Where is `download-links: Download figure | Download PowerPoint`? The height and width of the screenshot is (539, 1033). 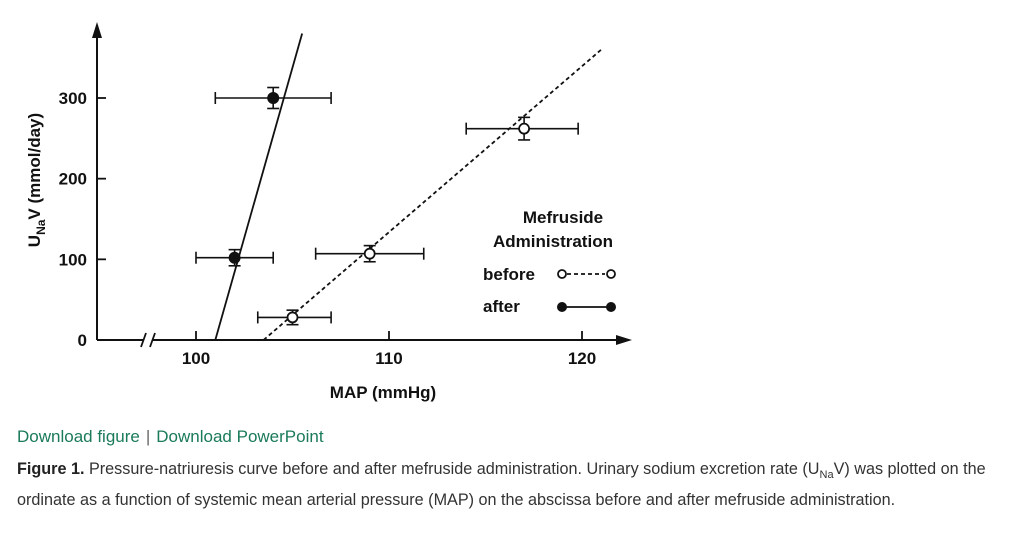 download-links: Download figure | Download PowerPoint is located at coordinates (170, 437).